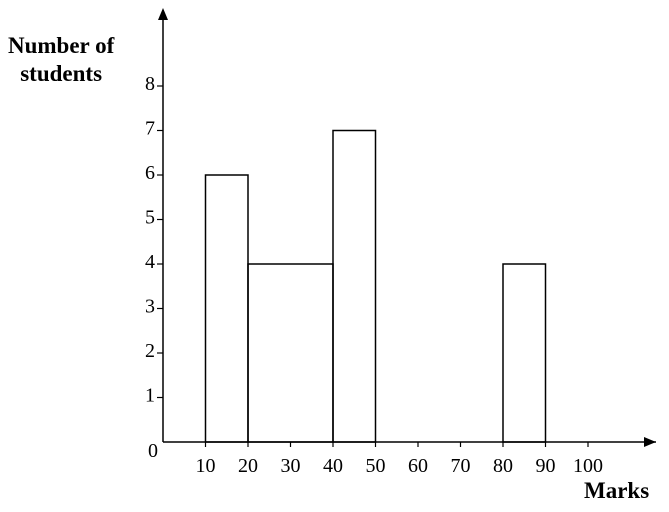  Describe the element at coordinates (153, 451) in the screenshot. I see `origin-label: 0` at that location.